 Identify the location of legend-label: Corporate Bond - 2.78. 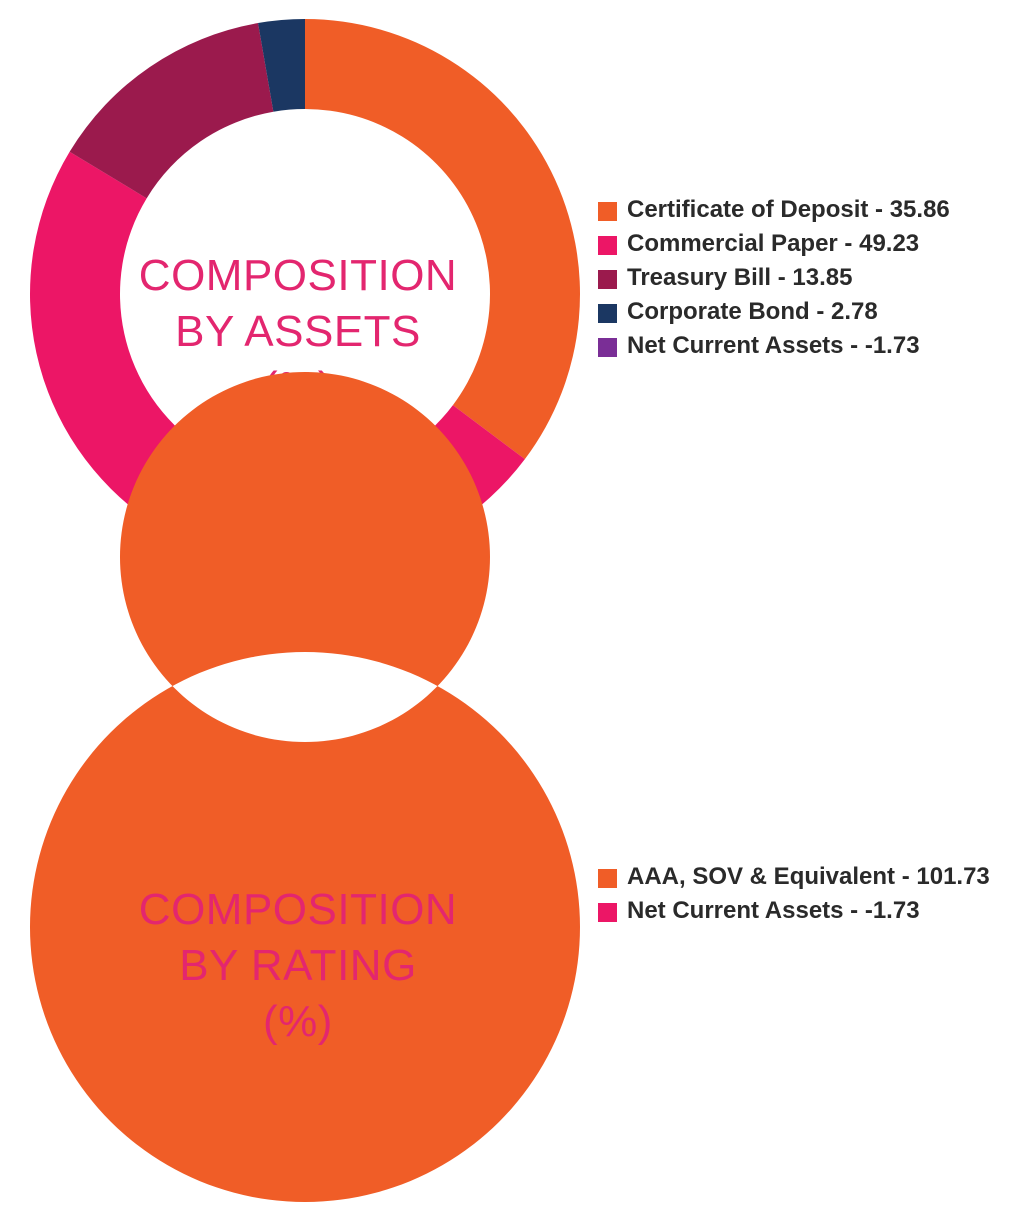
(752, 311).